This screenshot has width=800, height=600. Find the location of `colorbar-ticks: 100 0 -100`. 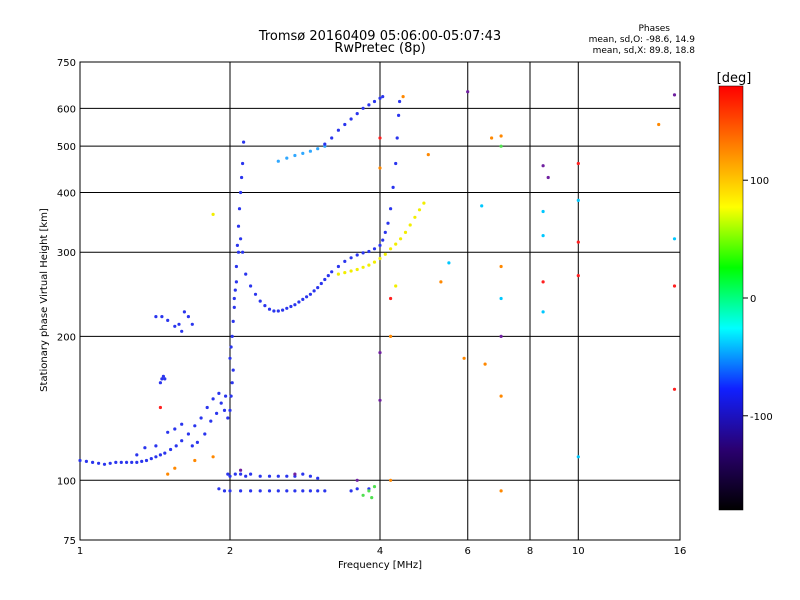

colorbar-ticks: 100 0 -100 is located at coordinates (758, 299).